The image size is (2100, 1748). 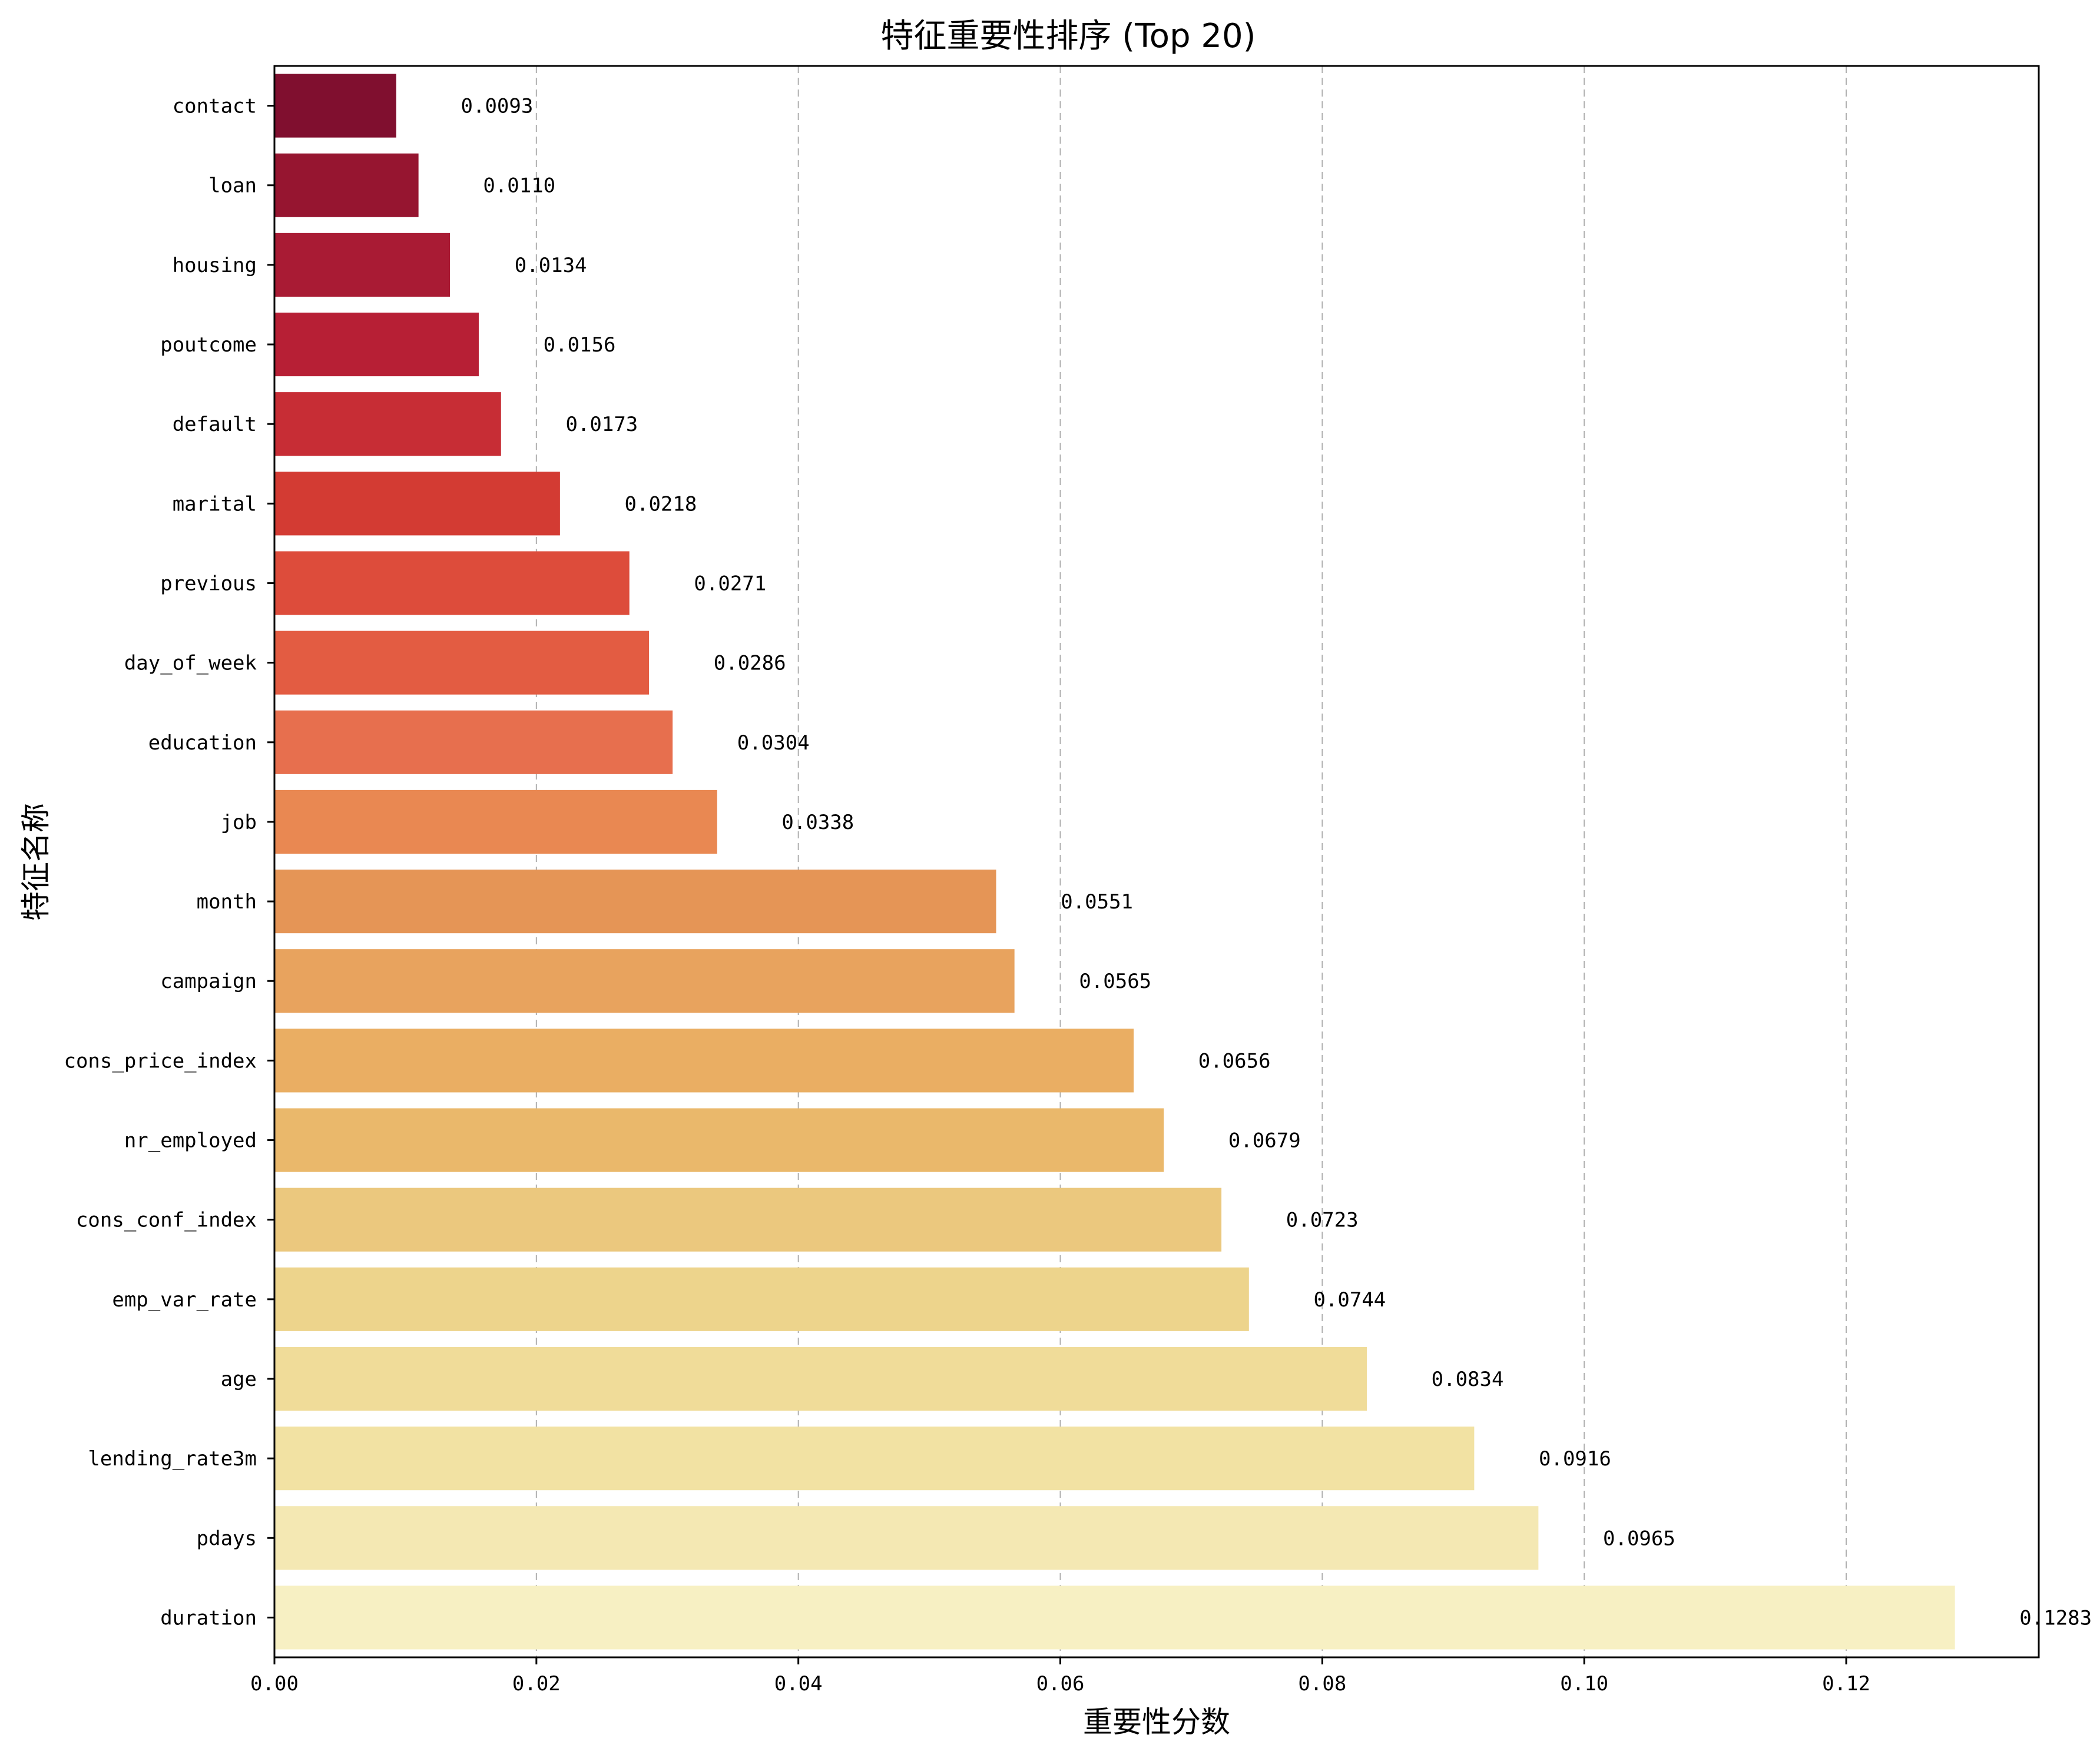 I want to click on y-tick-label: poutcome, so click(x=208, y=345).